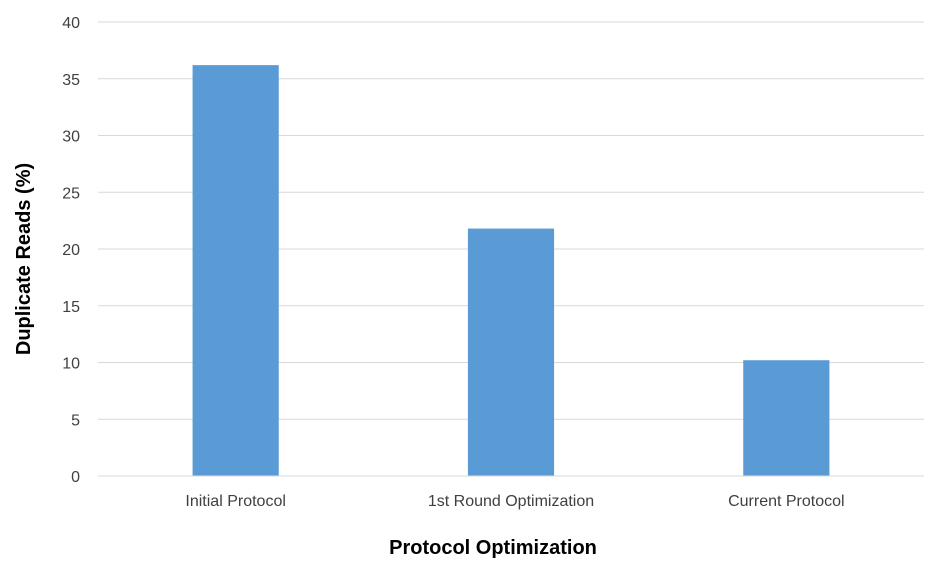 The height and width of the screenshot is (578, 948). What do you see at coordinates (75, 420) in the screenshot?
I see `y-tick-label: 5` at bounding box center [75, 420].